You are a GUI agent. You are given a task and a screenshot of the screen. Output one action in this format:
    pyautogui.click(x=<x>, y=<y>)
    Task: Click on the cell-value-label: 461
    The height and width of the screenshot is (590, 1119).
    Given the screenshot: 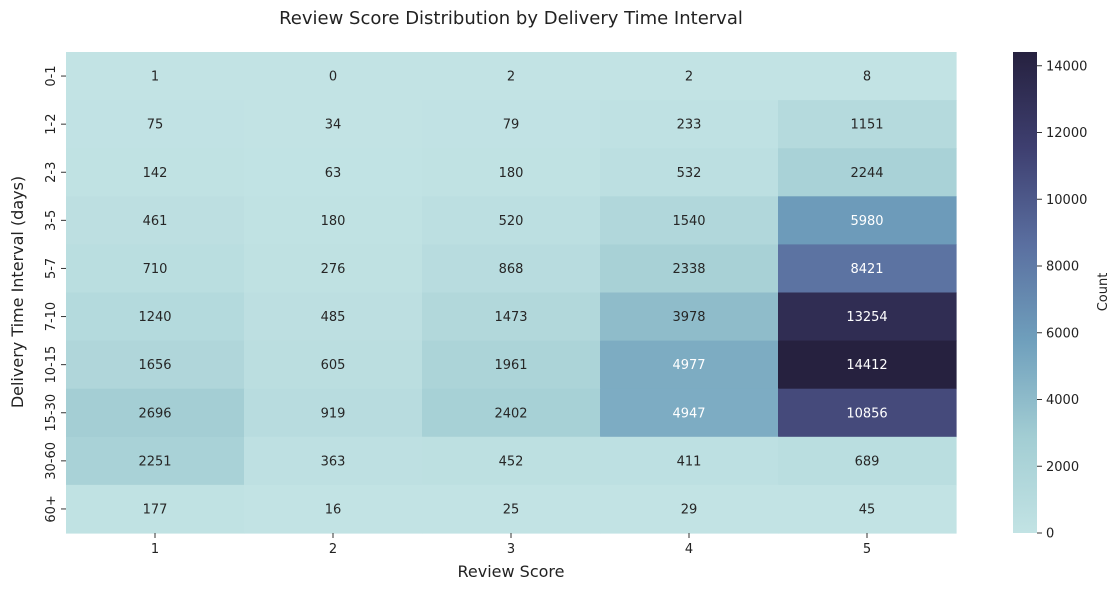 What is the action you would take?
    pyautogui.click(x=155, y=221)
    